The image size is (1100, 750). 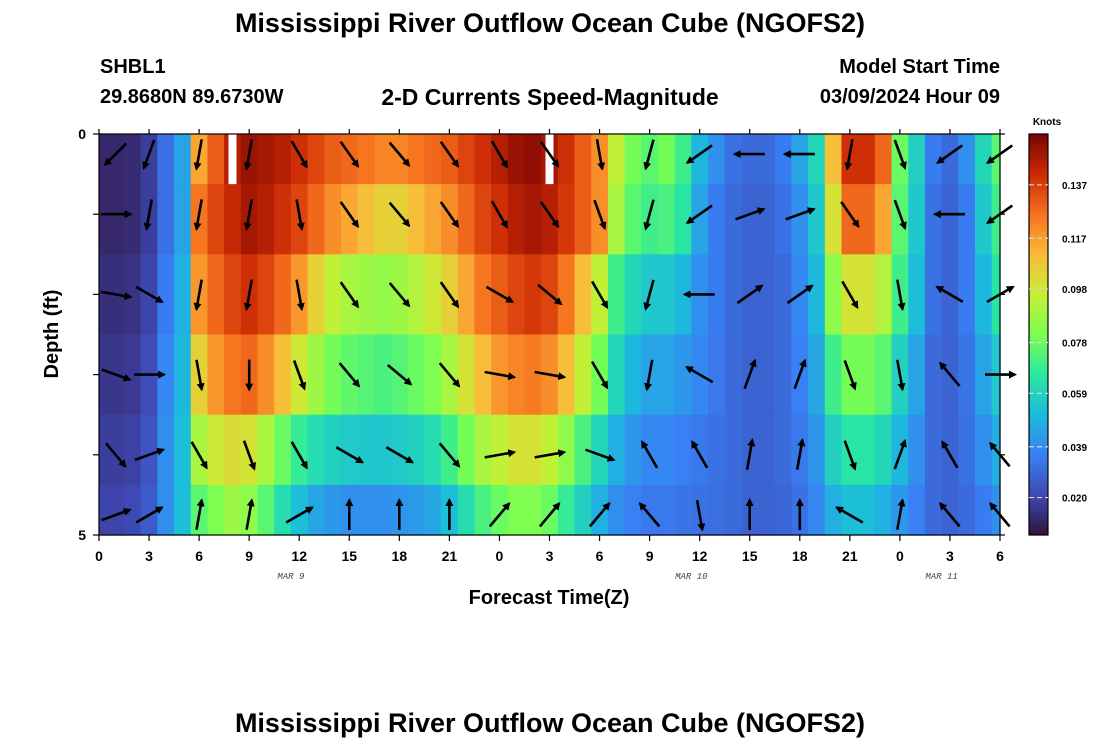 What do you see at coordinates (133, 67) in the screenshot?
I see `station-id: SHBL1` at bounding box center [133, 67].